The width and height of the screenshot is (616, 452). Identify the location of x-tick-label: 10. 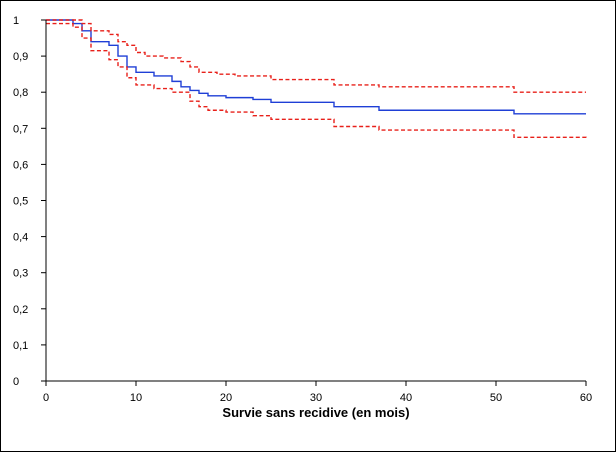
(136, 398).